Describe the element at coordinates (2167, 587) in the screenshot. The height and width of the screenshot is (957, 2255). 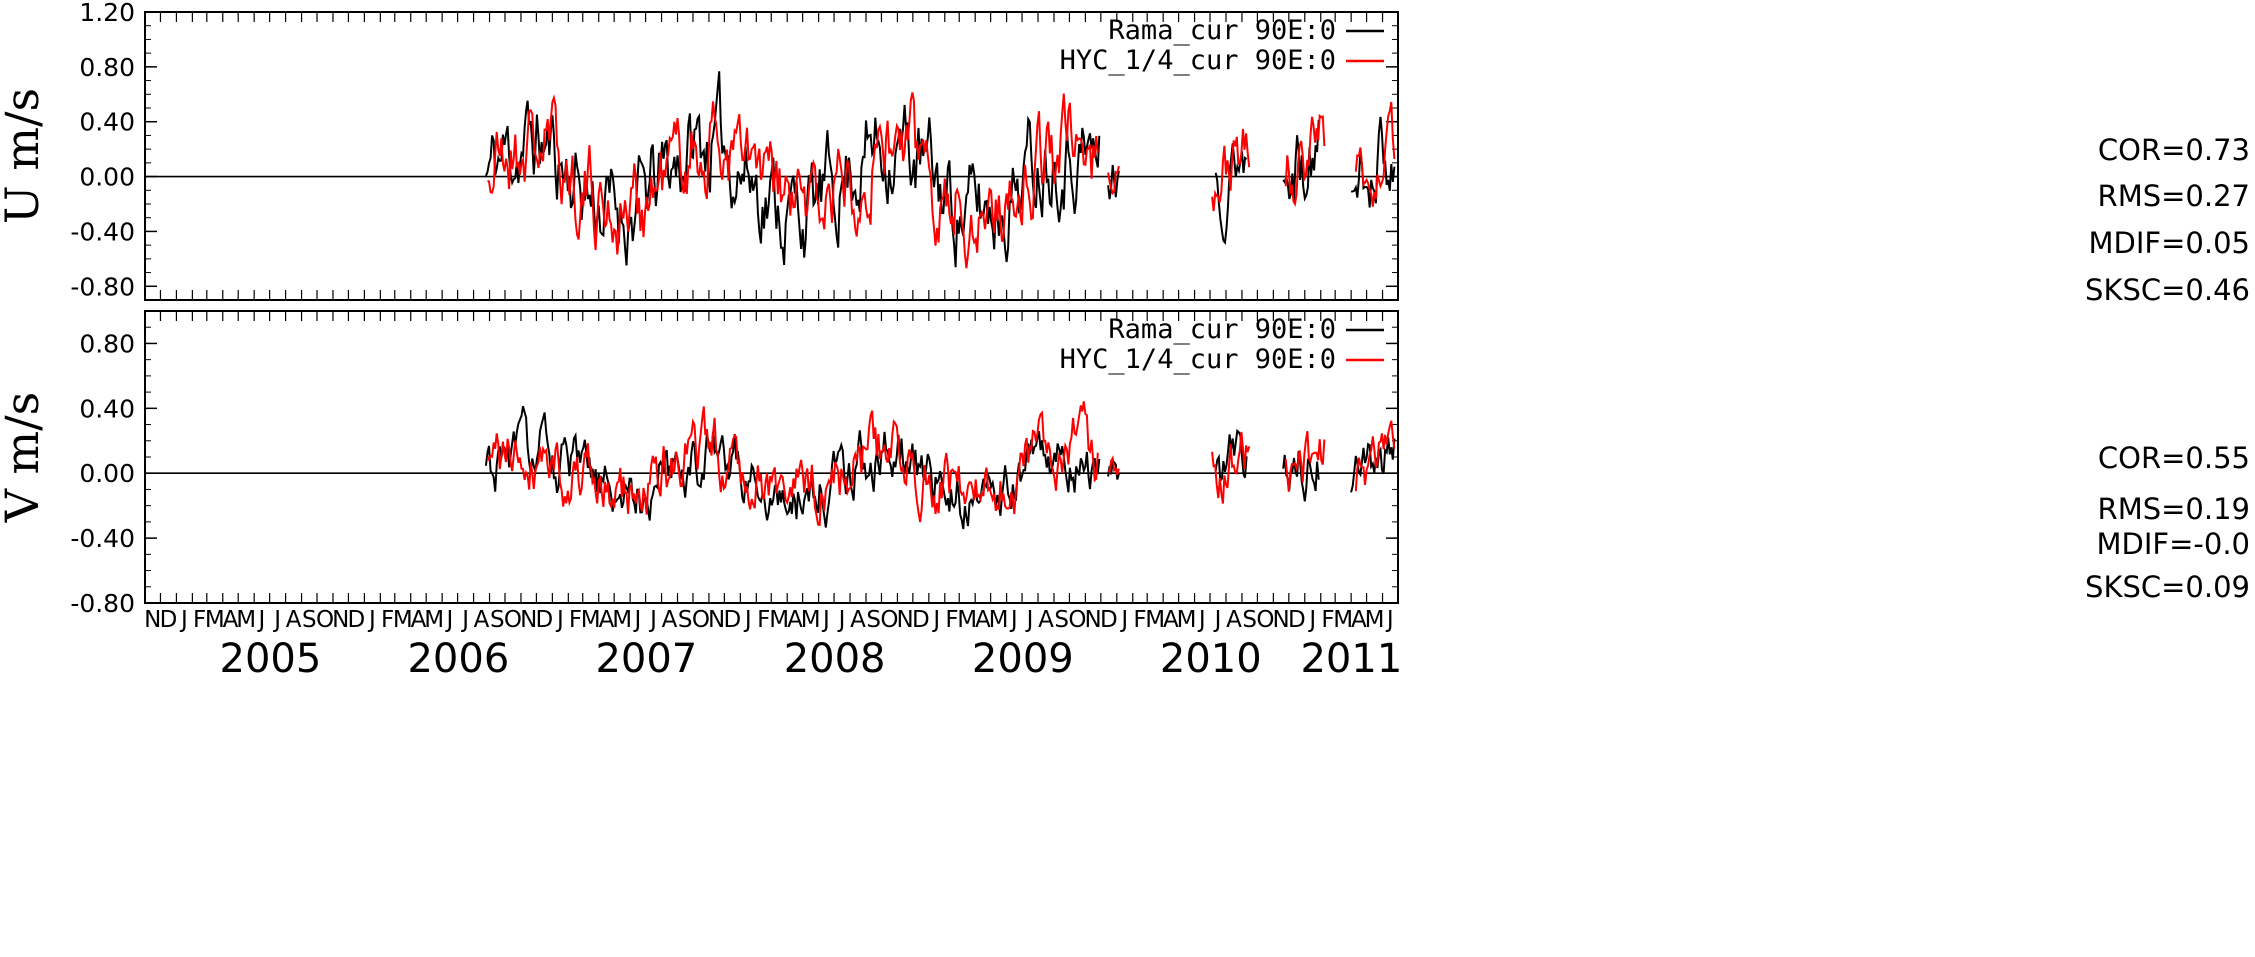
I see `stat-label: SKSC=0.09` at that location.